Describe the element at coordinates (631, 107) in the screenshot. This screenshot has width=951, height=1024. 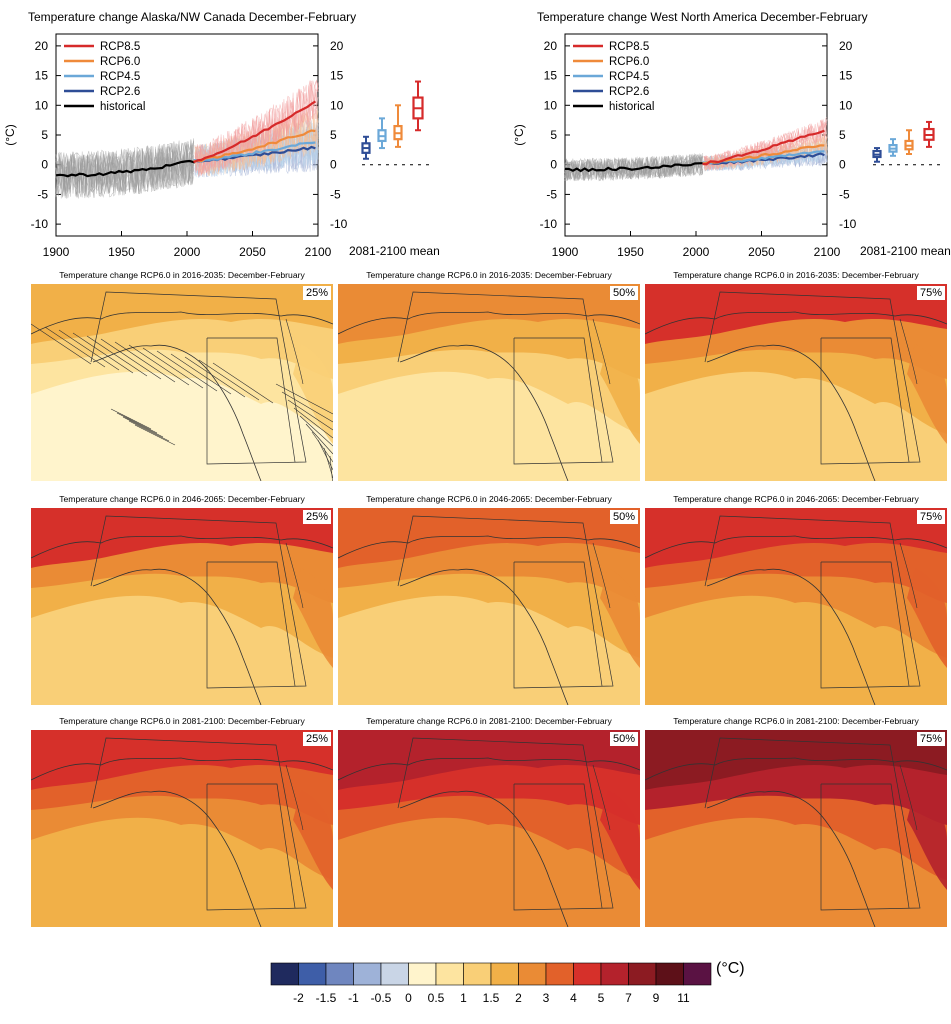
I see `legend-label: historical` at that location.